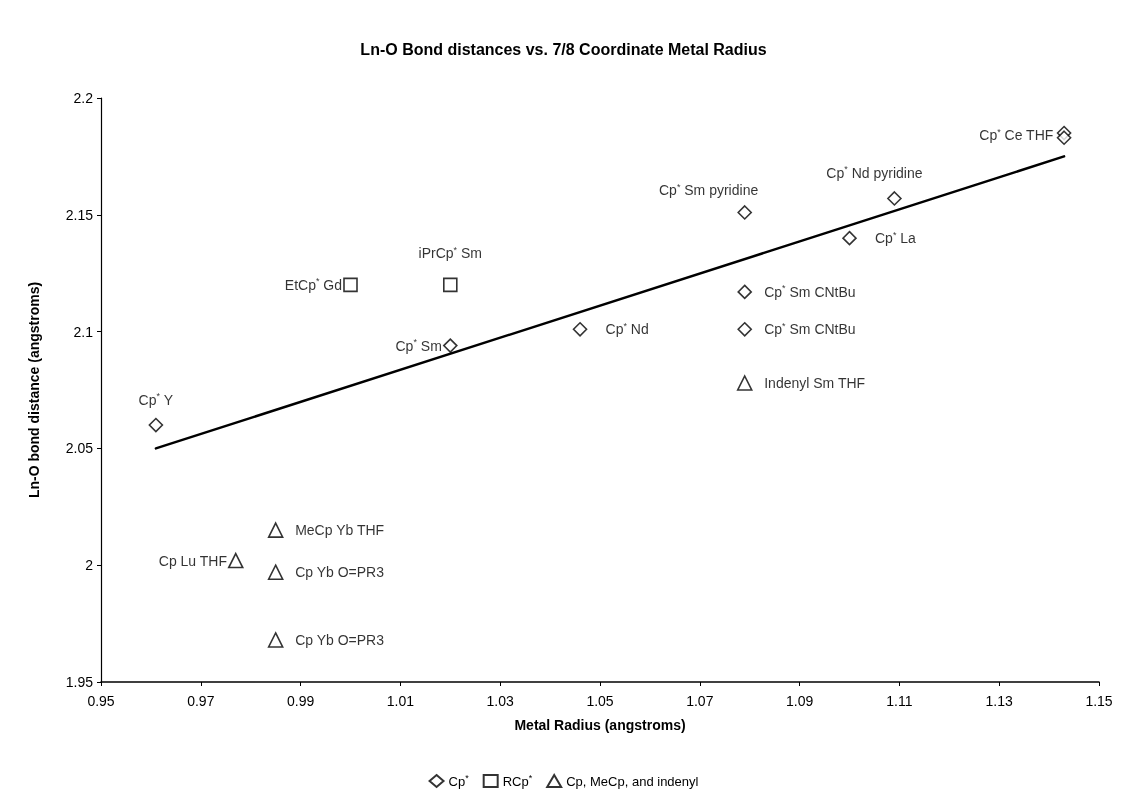  What do you see at coordinates (34, 390) in the screenshot?
I see `y-axis-title: Ln-O bond distance (angstroms)` at bounding box center [34, 390].